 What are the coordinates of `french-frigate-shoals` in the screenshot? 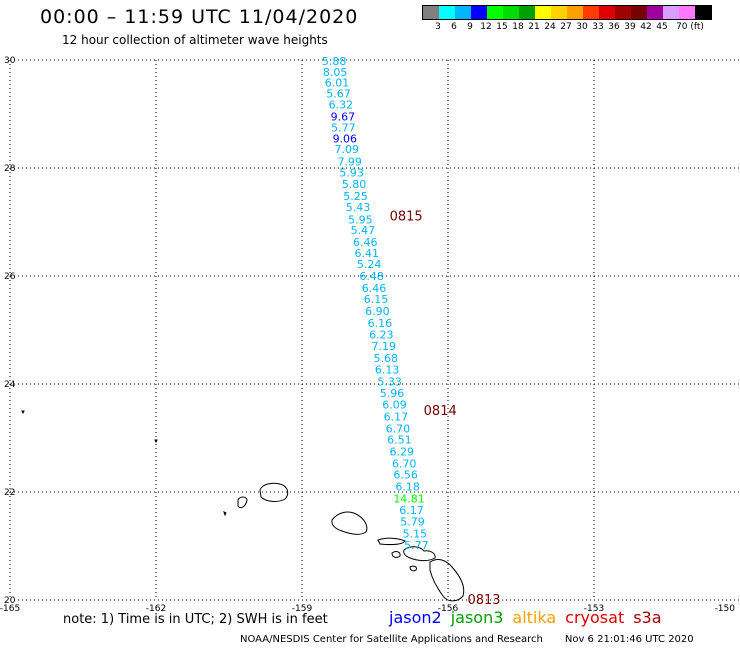 It's located at (23, 412).